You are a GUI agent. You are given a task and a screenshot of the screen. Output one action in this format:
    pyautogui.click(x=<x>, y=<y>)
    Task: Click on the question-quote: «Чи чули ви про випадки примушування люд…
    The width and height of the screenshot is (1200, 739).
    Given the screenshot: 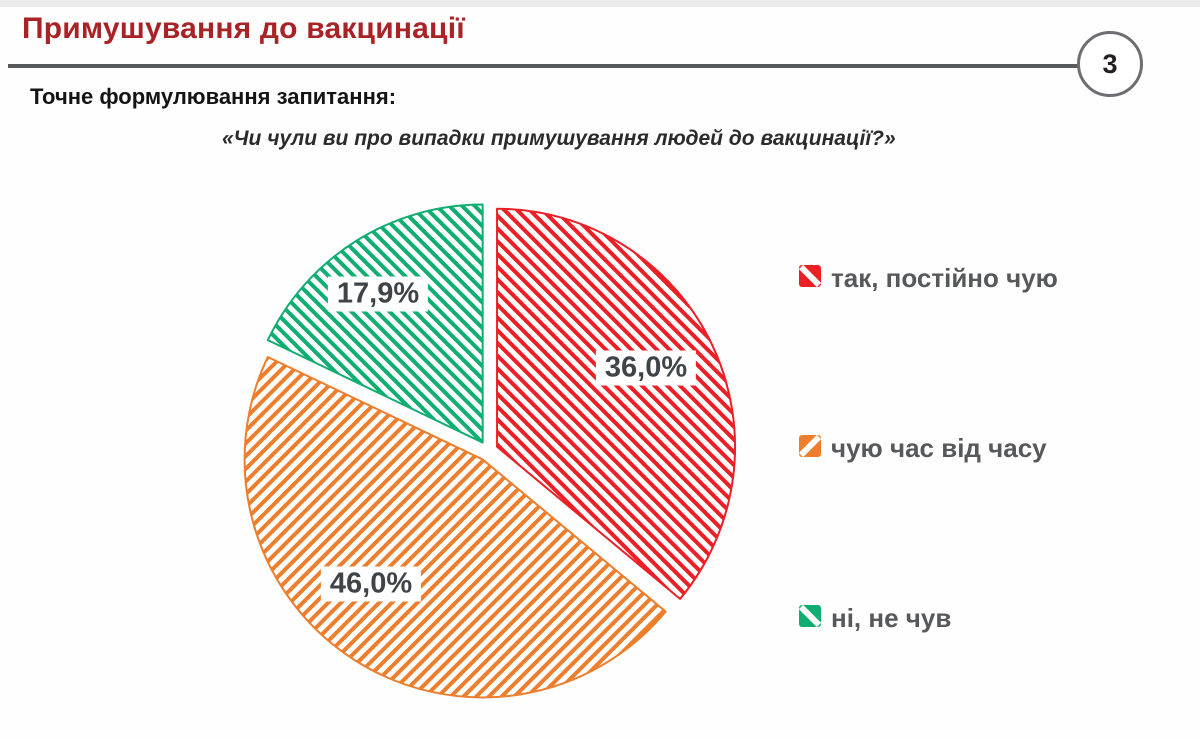 What is the action you would take?
    pyautogui.click(x=559, y=138)
    